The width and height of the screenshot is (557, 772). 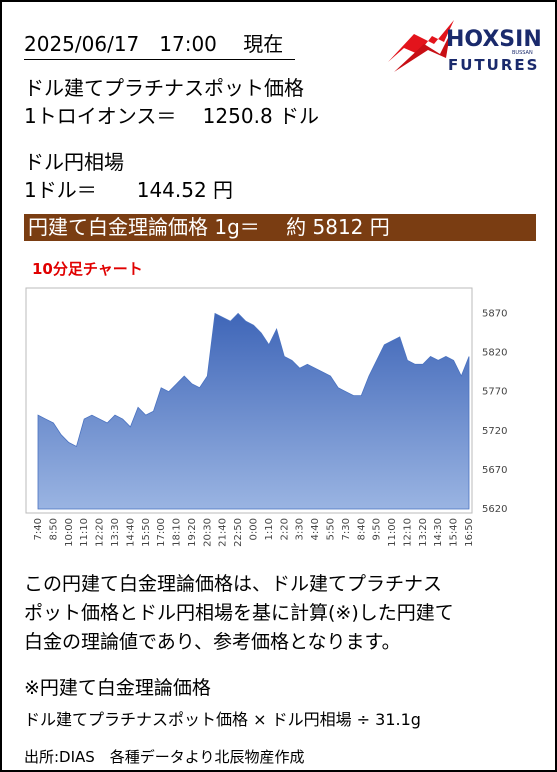 I want to click on logo-main: HOXSIN, so click(x=494, y=39).